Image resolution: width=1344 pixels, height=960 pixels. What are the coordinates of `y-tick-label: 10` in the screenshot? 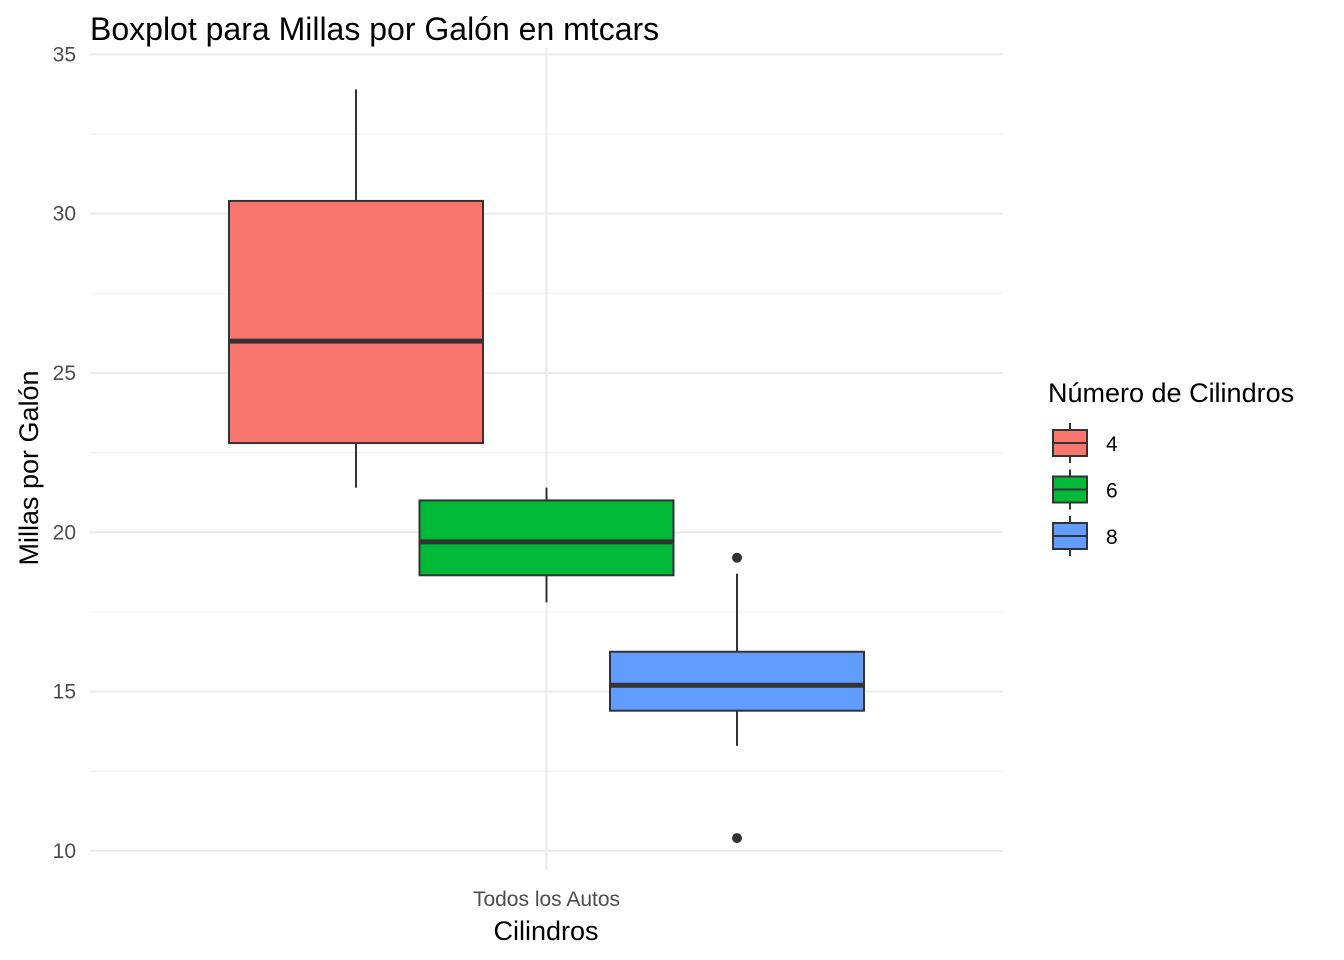 It's located at (64, 851).